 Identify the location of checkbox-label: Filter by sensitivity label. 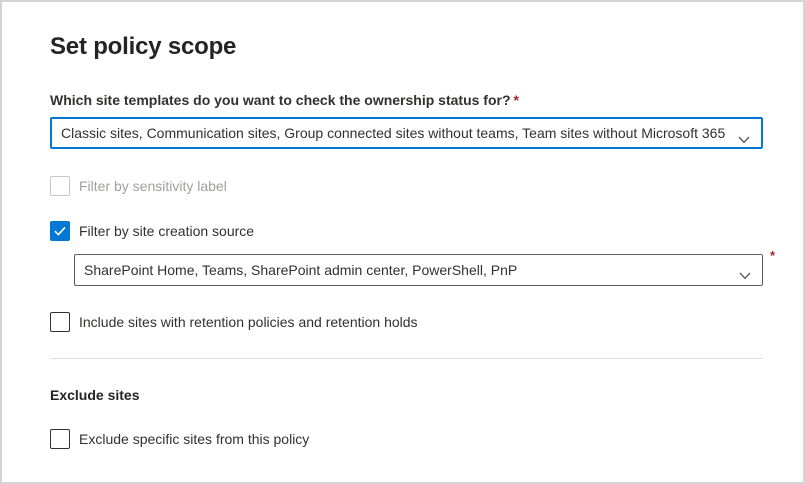
(153, 186).